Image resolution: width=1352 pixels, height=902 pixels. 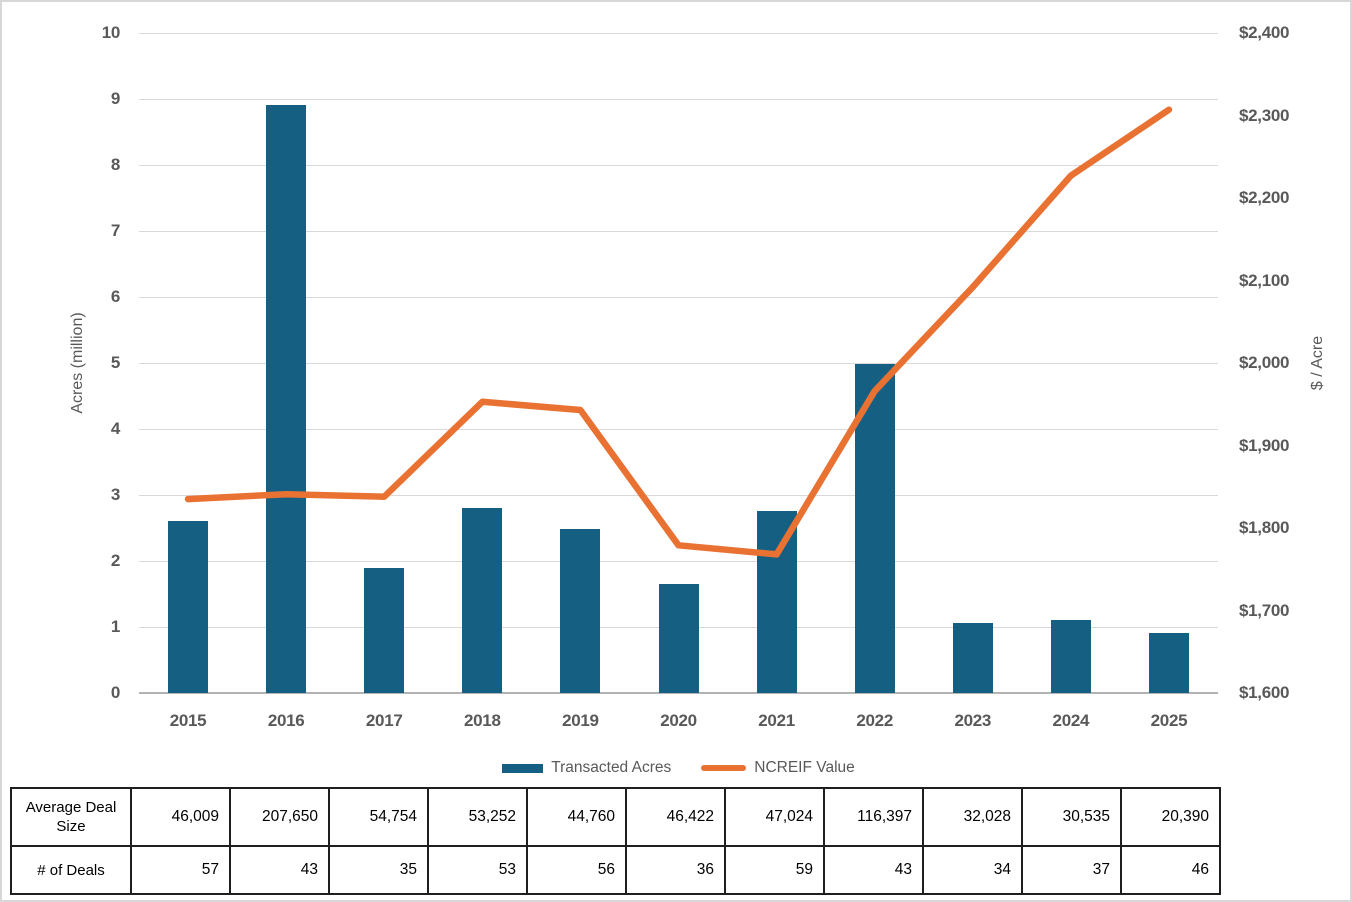 What do you see at coordinates (111, 32) in the screenshot?
I see `left-axis-tick-label: 10` at bounding box center [111, 32].